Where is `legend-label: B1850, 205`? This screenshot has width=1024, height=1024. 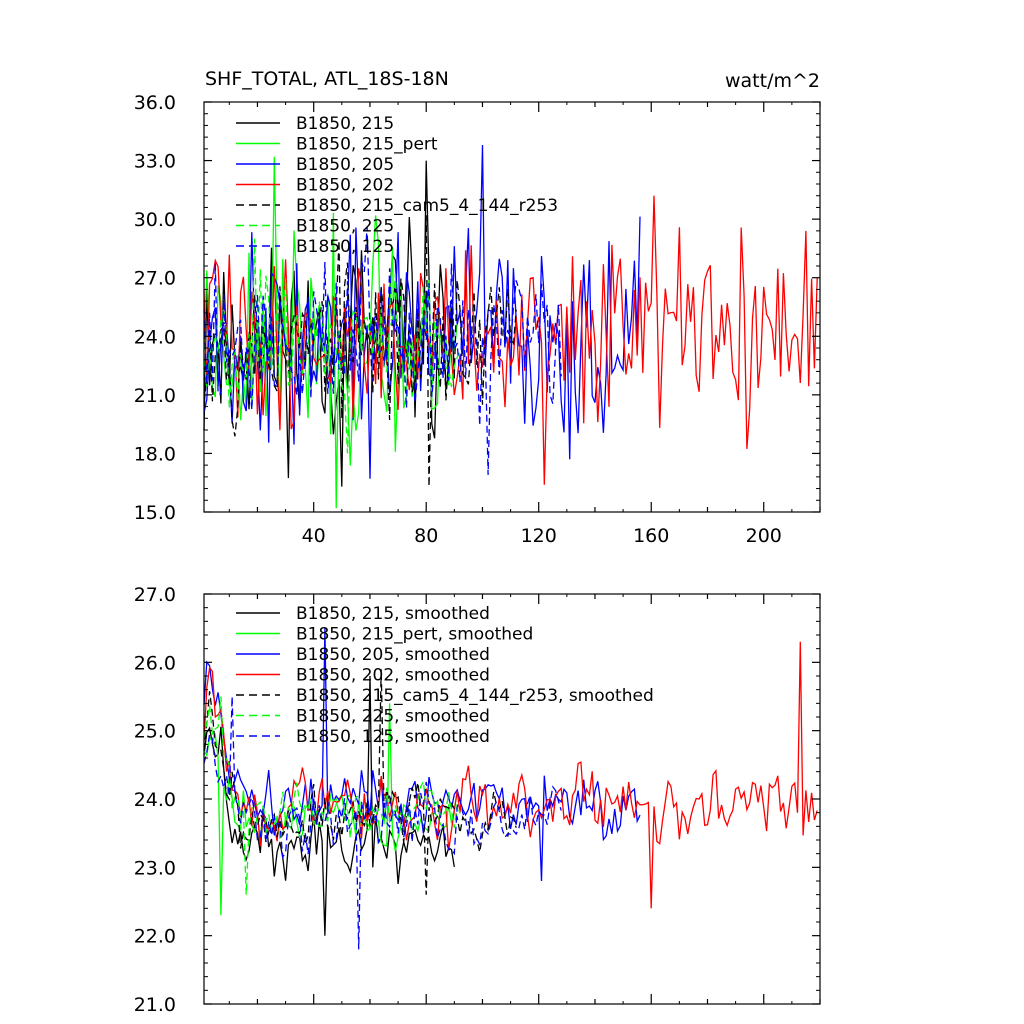 legend-label: B1850, 205 is located at coordinates (345, 165).